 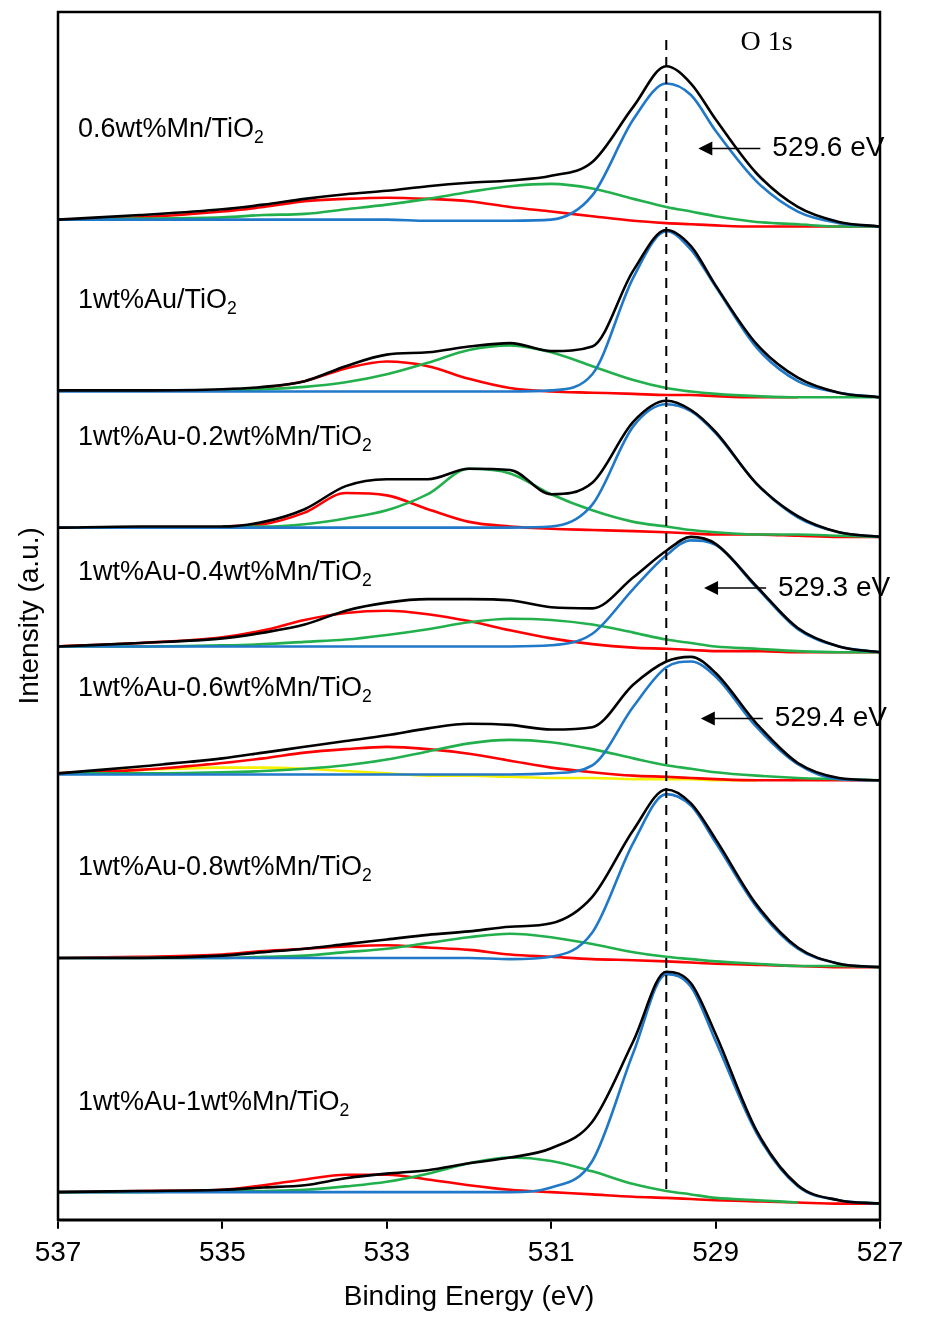 What do you see at coordinates (28, 616) in the screenshot?
I see `y-axis-title: Intensity (a.u.)` at bounding box center [28, 616].